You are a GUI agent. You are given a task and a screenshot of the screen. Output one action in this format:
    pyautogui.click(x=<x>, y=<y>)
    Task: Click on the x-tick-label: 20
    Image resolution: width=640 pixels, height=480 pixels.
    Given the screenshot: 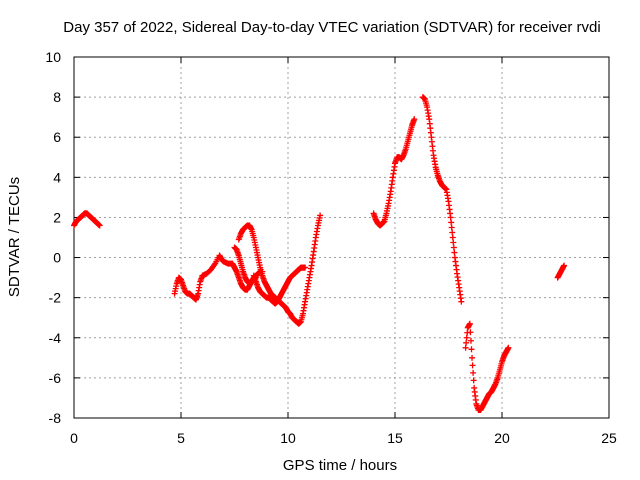 What is the action you would take?
    pyautogui.click(x=502, y=438)
    